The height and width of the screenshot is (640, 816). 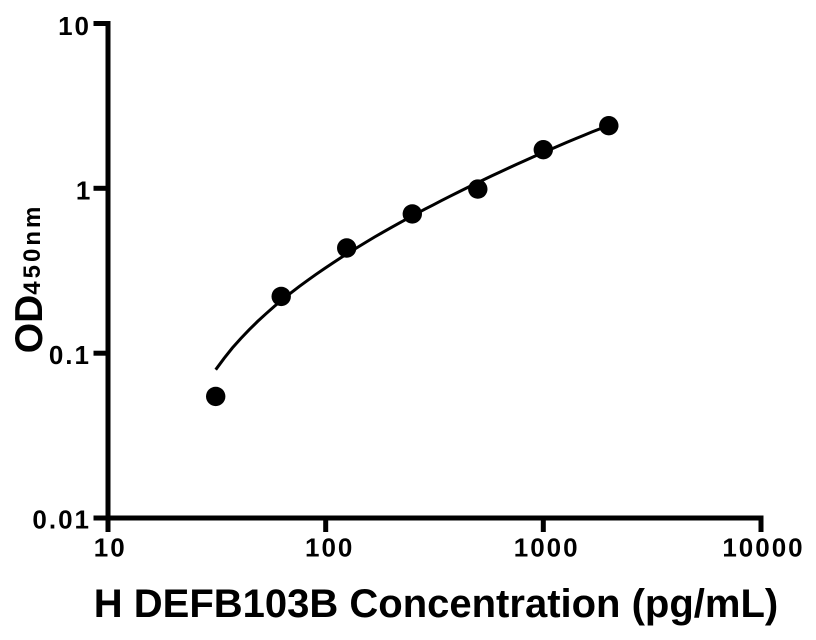 I want to click on svg-text: 0.01, so click(x=61, y=520).